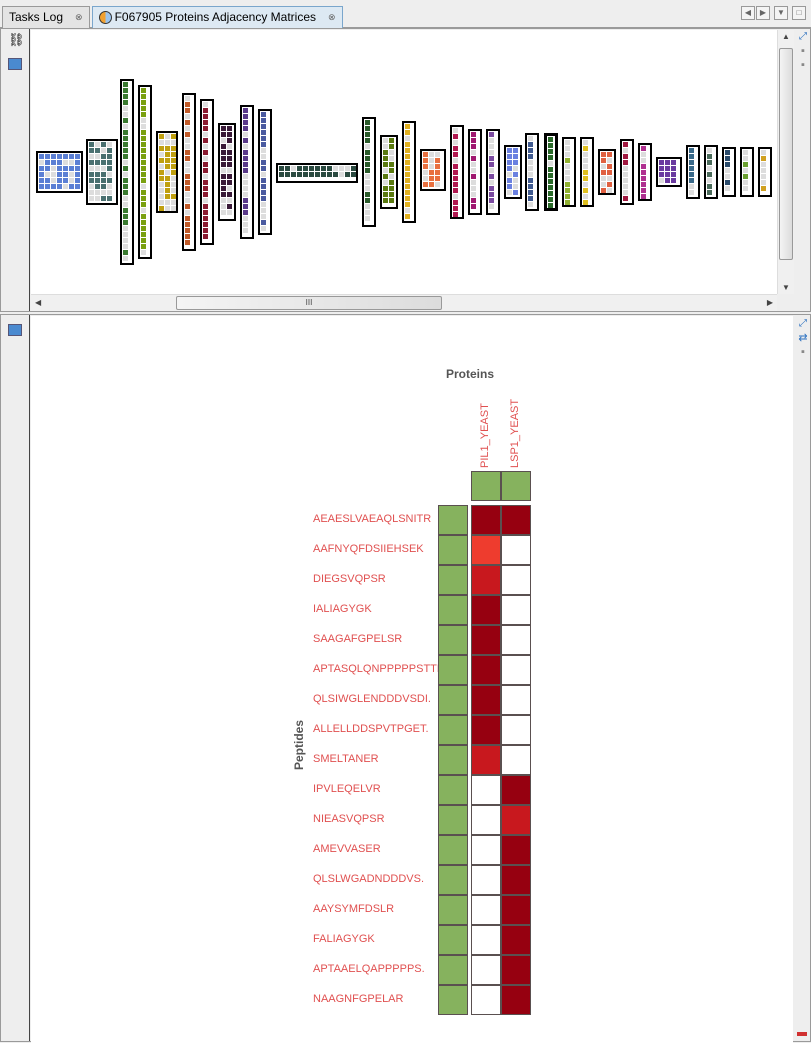 The image size is (811, 1043). What do you see at coordinates (217, 17) in the screenshot?
I see `tab-adjacency-matrices: F067905 Proteins Adjacency Matrices ⊗` at bounding box center [217, 17].